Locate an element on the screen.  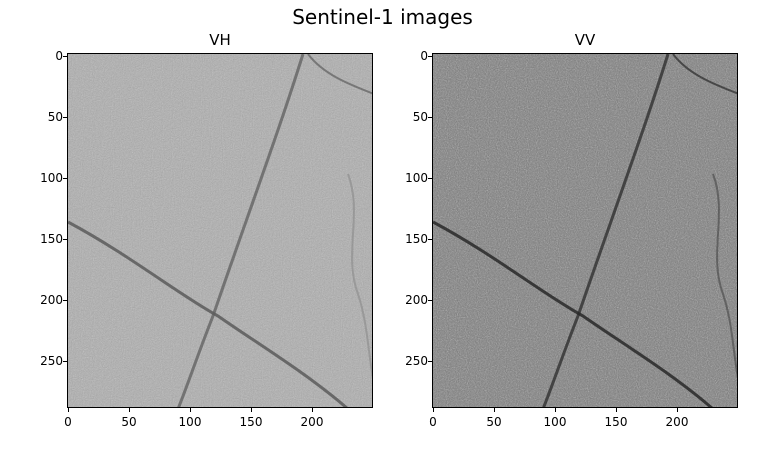
vh-xtick-label: 200 is located at coordinates (312, 422).